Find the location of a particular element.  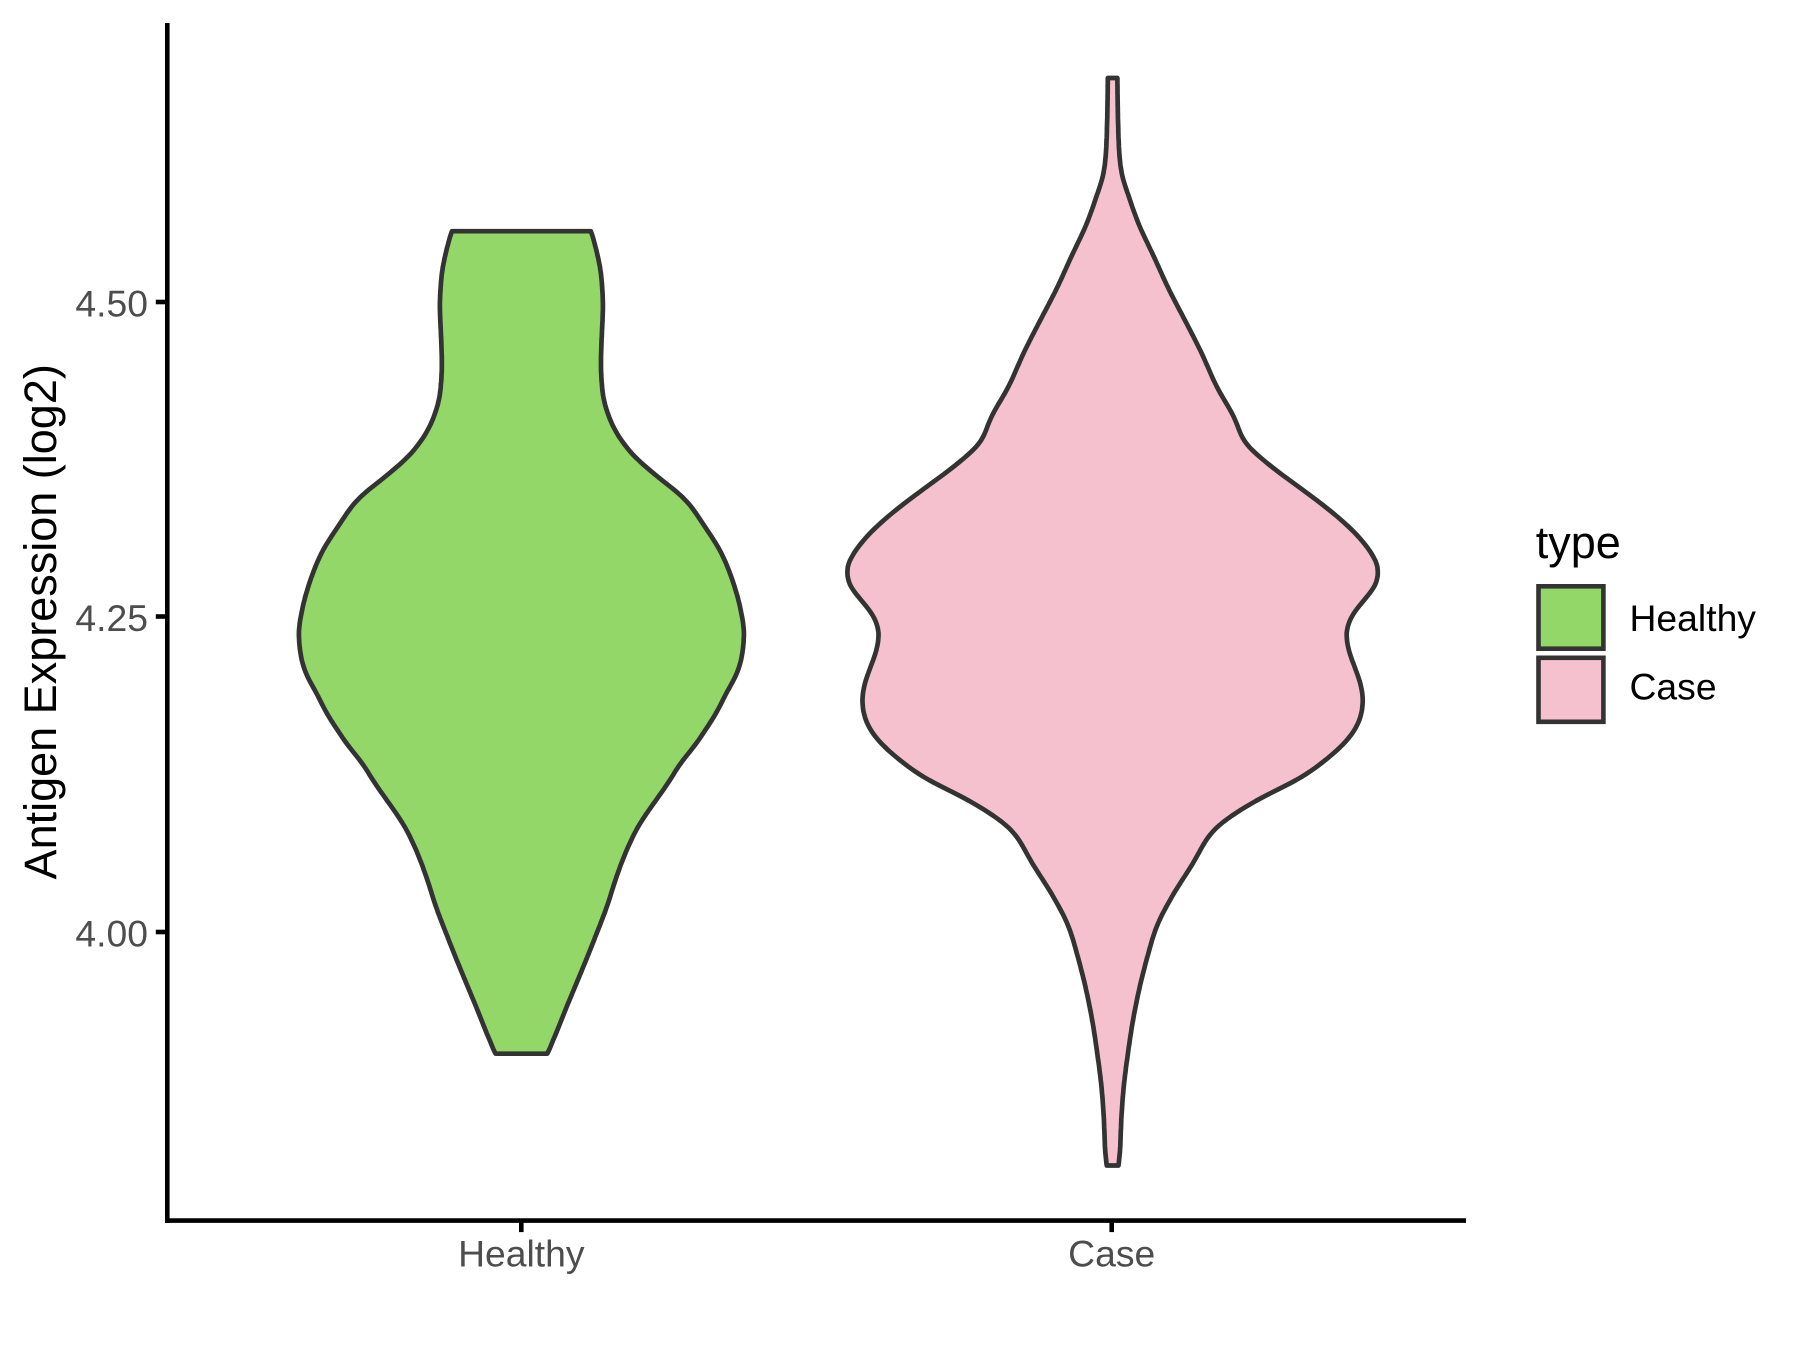

svg-text: 4.25 is located at coordinates (111, 618).